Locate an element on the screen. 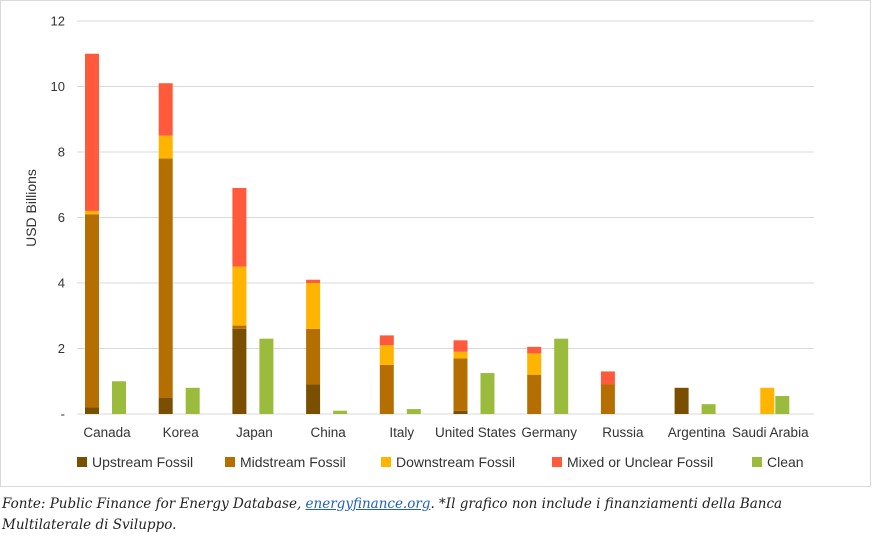  y-tick-label: 10 is located at coordinates (58, 86).